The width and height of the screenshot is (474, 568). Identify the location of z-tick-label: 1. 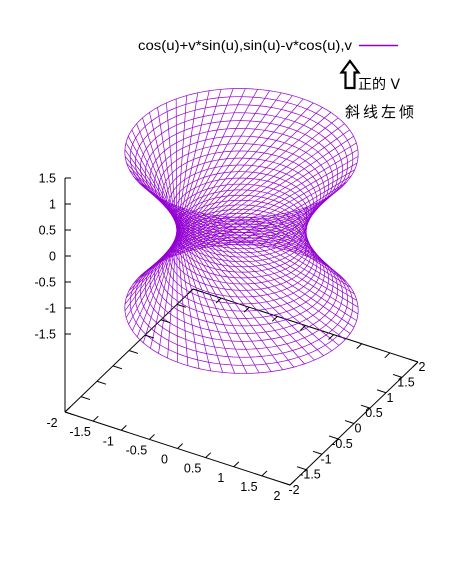
(52, 205).